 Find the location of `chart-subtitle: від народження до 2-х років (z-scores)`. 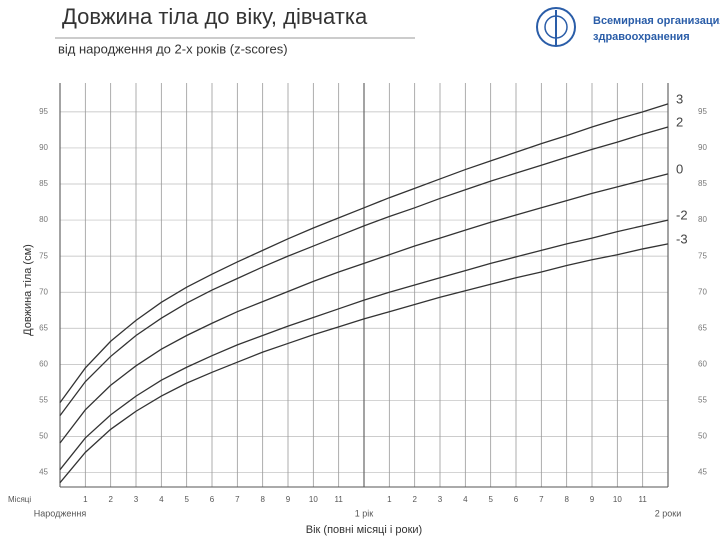

chart-subtitle: від народження до 2-х років (z-scores) is located at coordinates (173, 48).